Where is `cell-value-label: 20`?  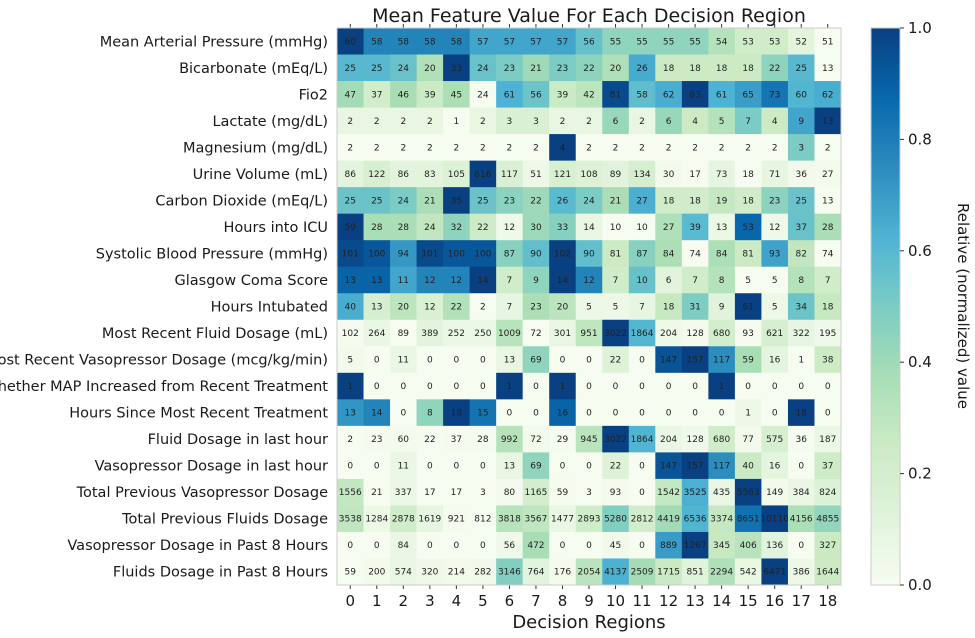
cell-value-label: 20 is located at coordinates (404, 308).